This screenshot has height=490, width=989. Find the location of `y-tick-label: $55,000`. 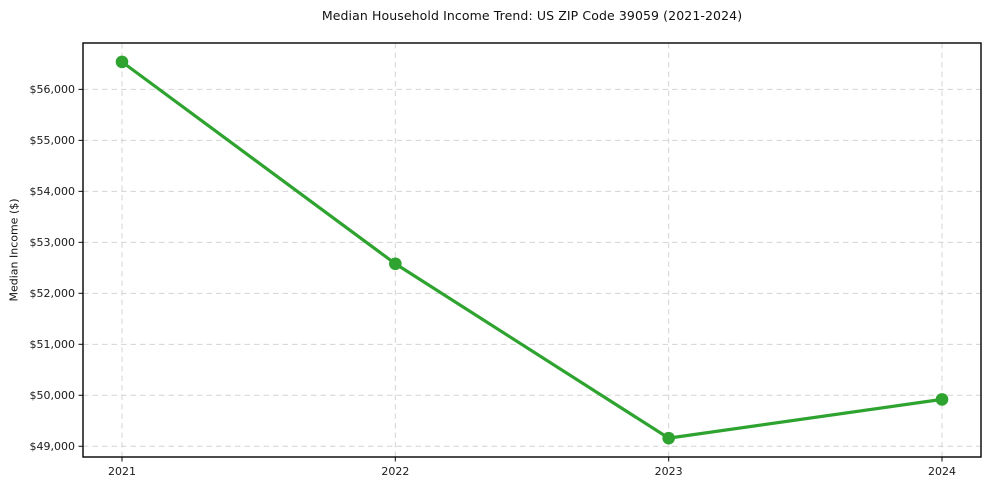

y-tick-label: $55,000 is located at coordinates (53, 140).